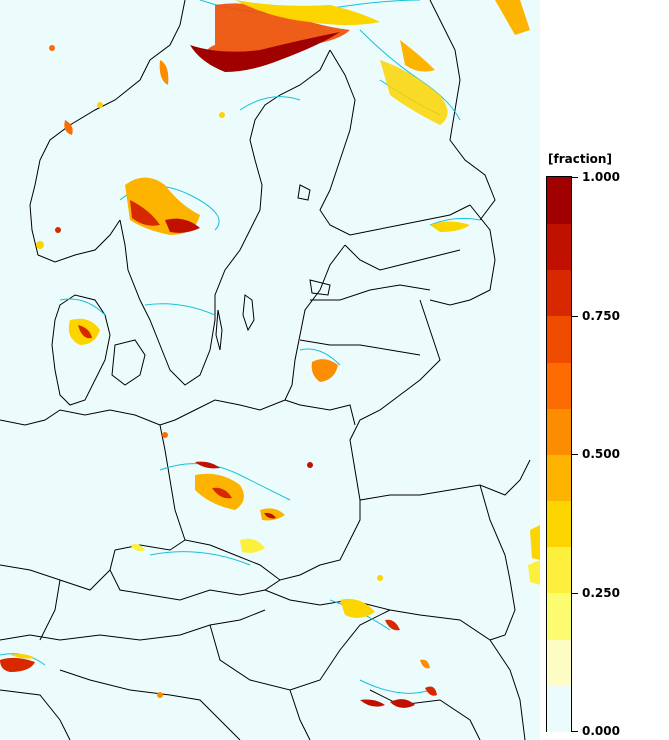  What do you see at coordinates (472, 677) in the screenshot?
I see `romania-border` at bounding box center [472, 677].